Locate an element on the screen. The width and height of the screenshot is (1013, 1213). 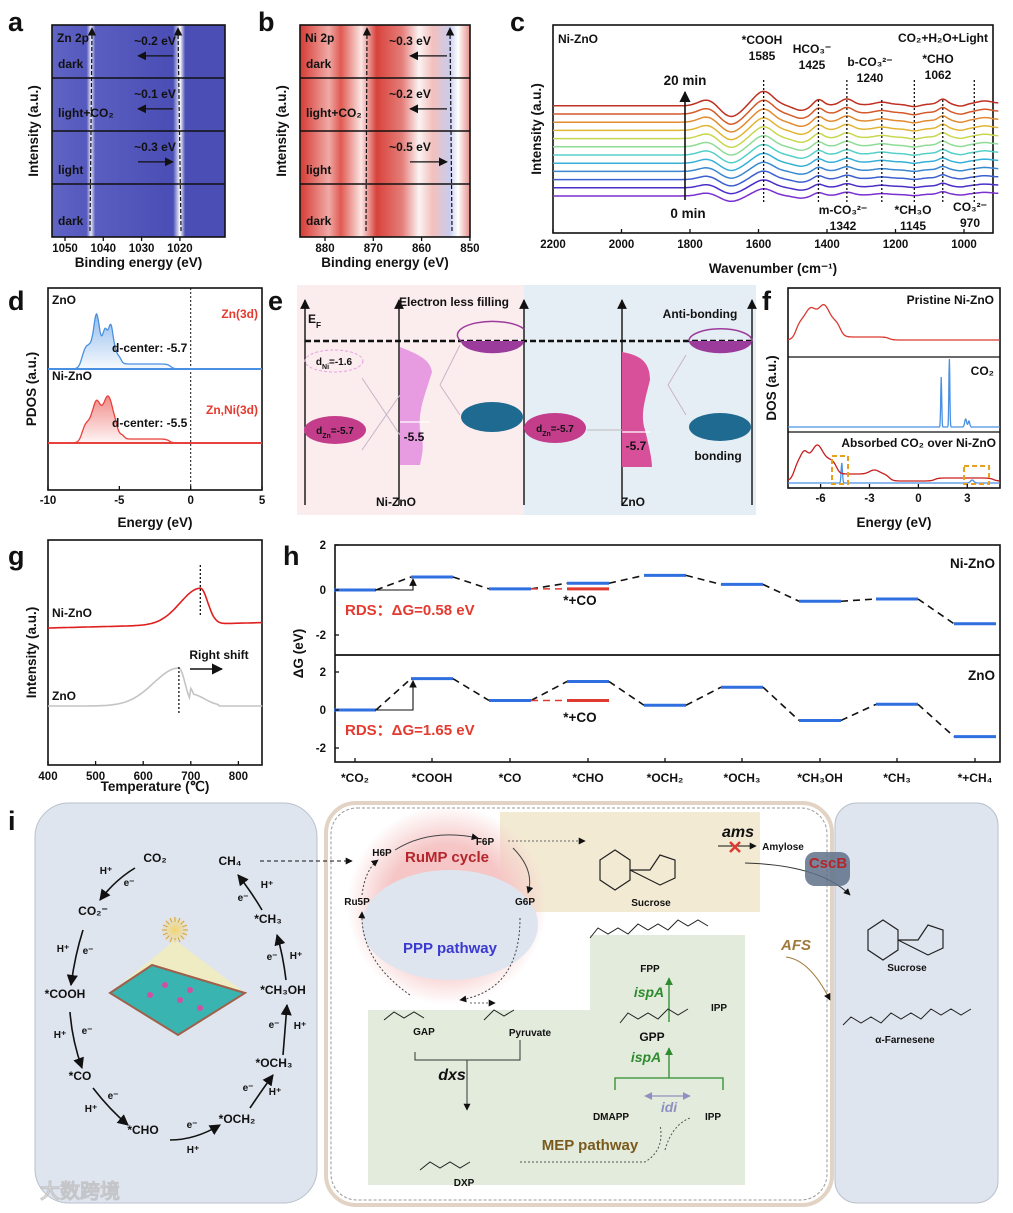
dos-pristine-line is located at coordinates (894, 322).